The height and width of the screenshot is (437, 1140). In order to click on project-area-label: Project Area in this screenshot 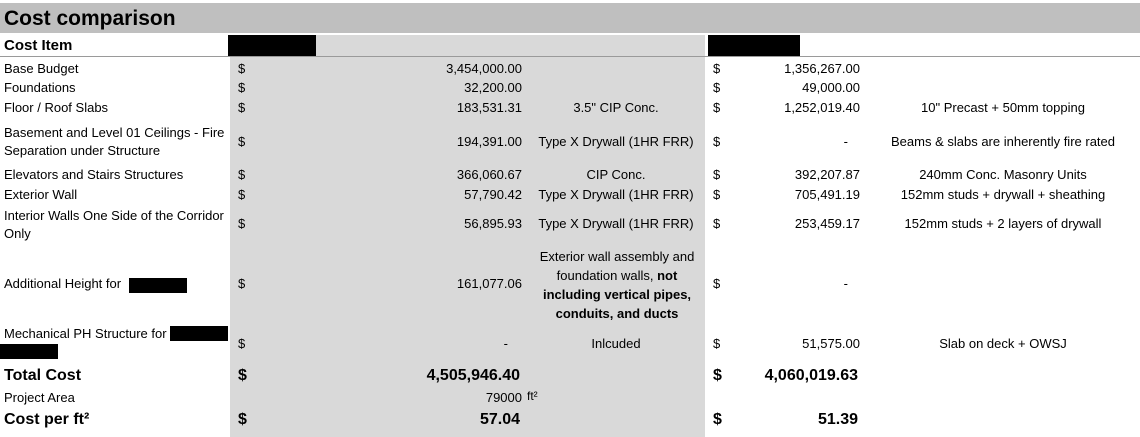, I will do `click(39, 397)`.